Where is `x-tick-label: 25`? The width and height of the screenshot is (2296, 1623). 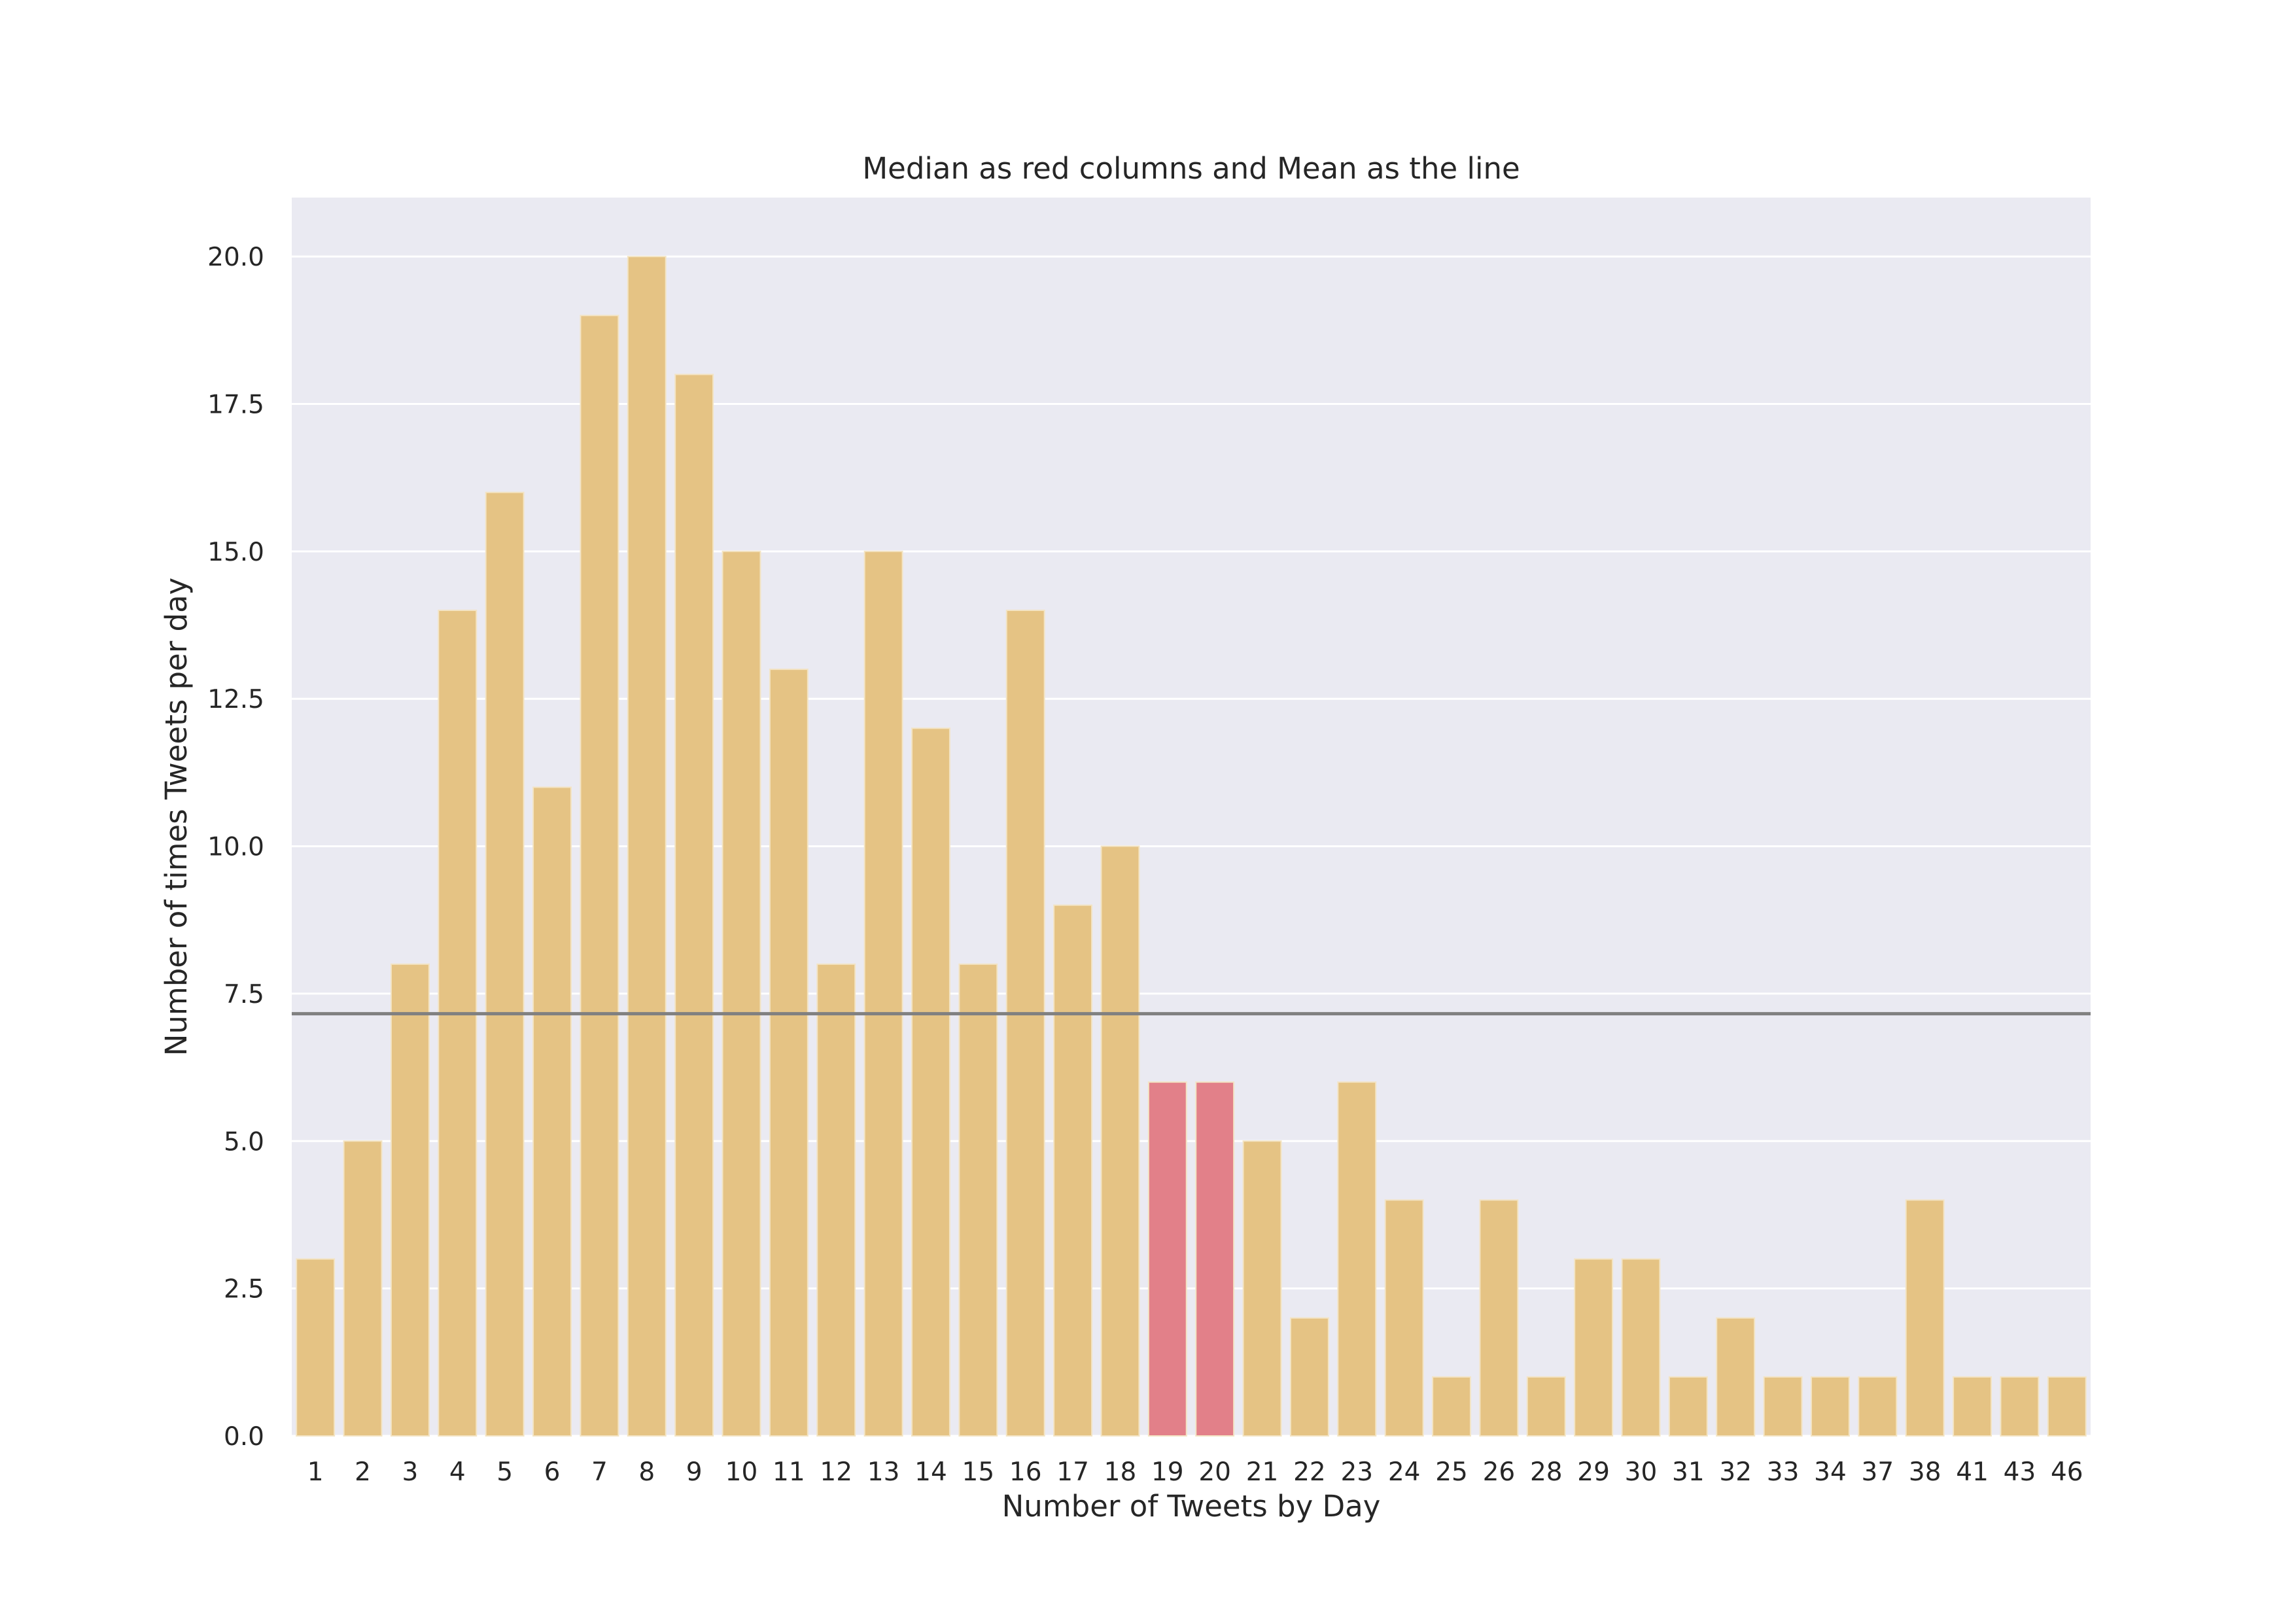
x-tick-label: 25 is located at coordinates (1451, 1472).